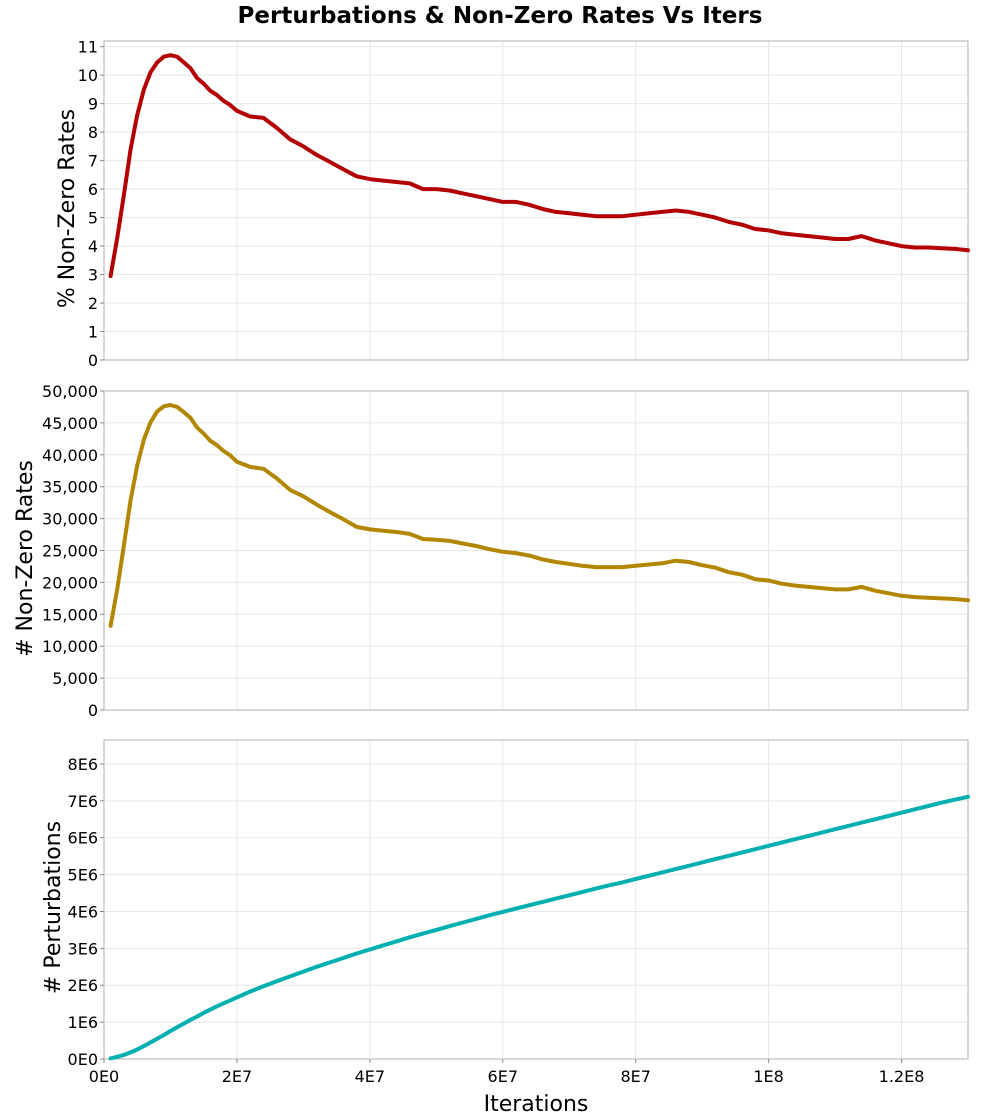  I want to click on x-tick-label: 0E0, so click(104, 1076).